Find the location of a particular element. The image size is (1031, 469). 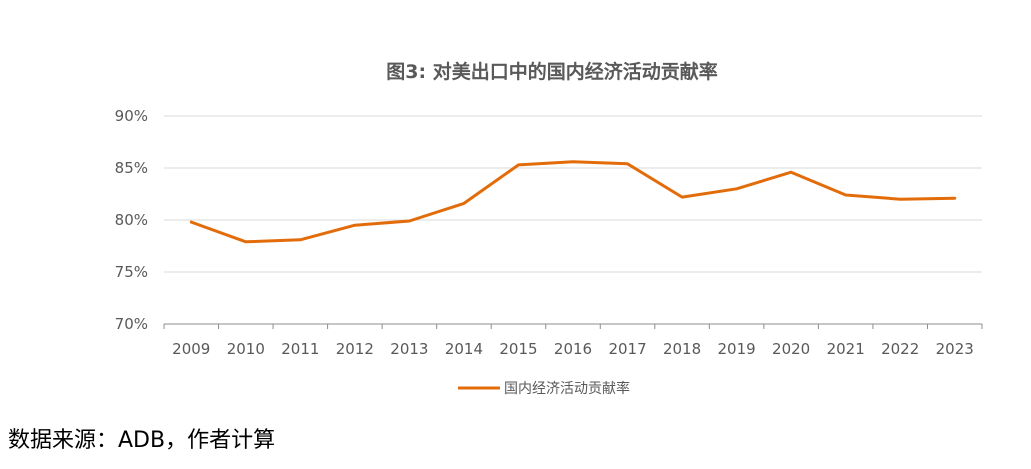

x-tick-label: 2019 is located at coordinates (737, 349).